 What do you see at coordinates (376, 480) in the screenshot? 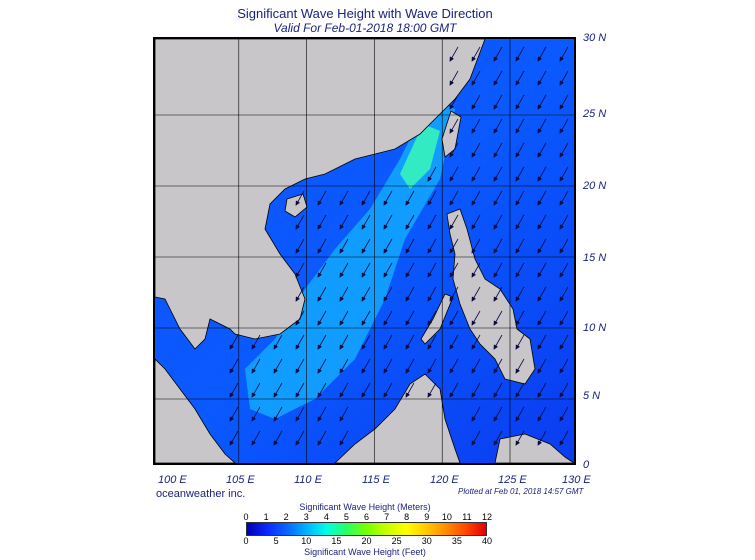
I see `lon-label-115e: 115 E` at bounding box center [376, 480].